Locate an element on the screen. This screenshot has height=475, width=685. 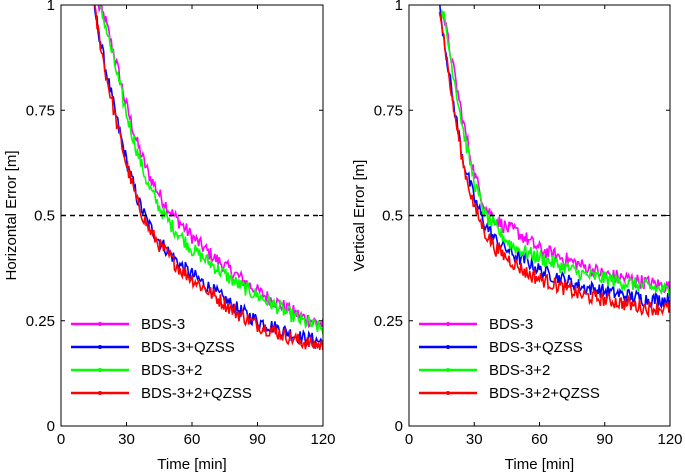
y-axis-label: Vertical Error [m] is located at coordinates (359, 216).